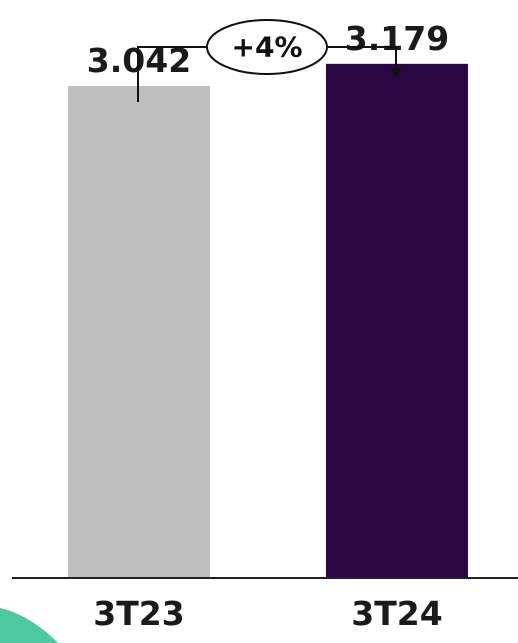 This screenshot has width=518, height=643. Describe the element at coordinates (138, 613) in the screenshot. I see `category-label-3T23: 3T23` at that location.